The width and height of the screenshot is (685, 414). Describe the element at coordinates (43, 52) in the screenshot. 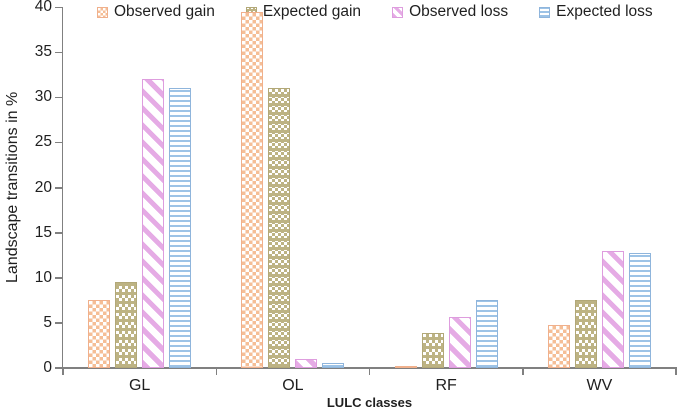

I see `y-tick-label: 35` at that location.